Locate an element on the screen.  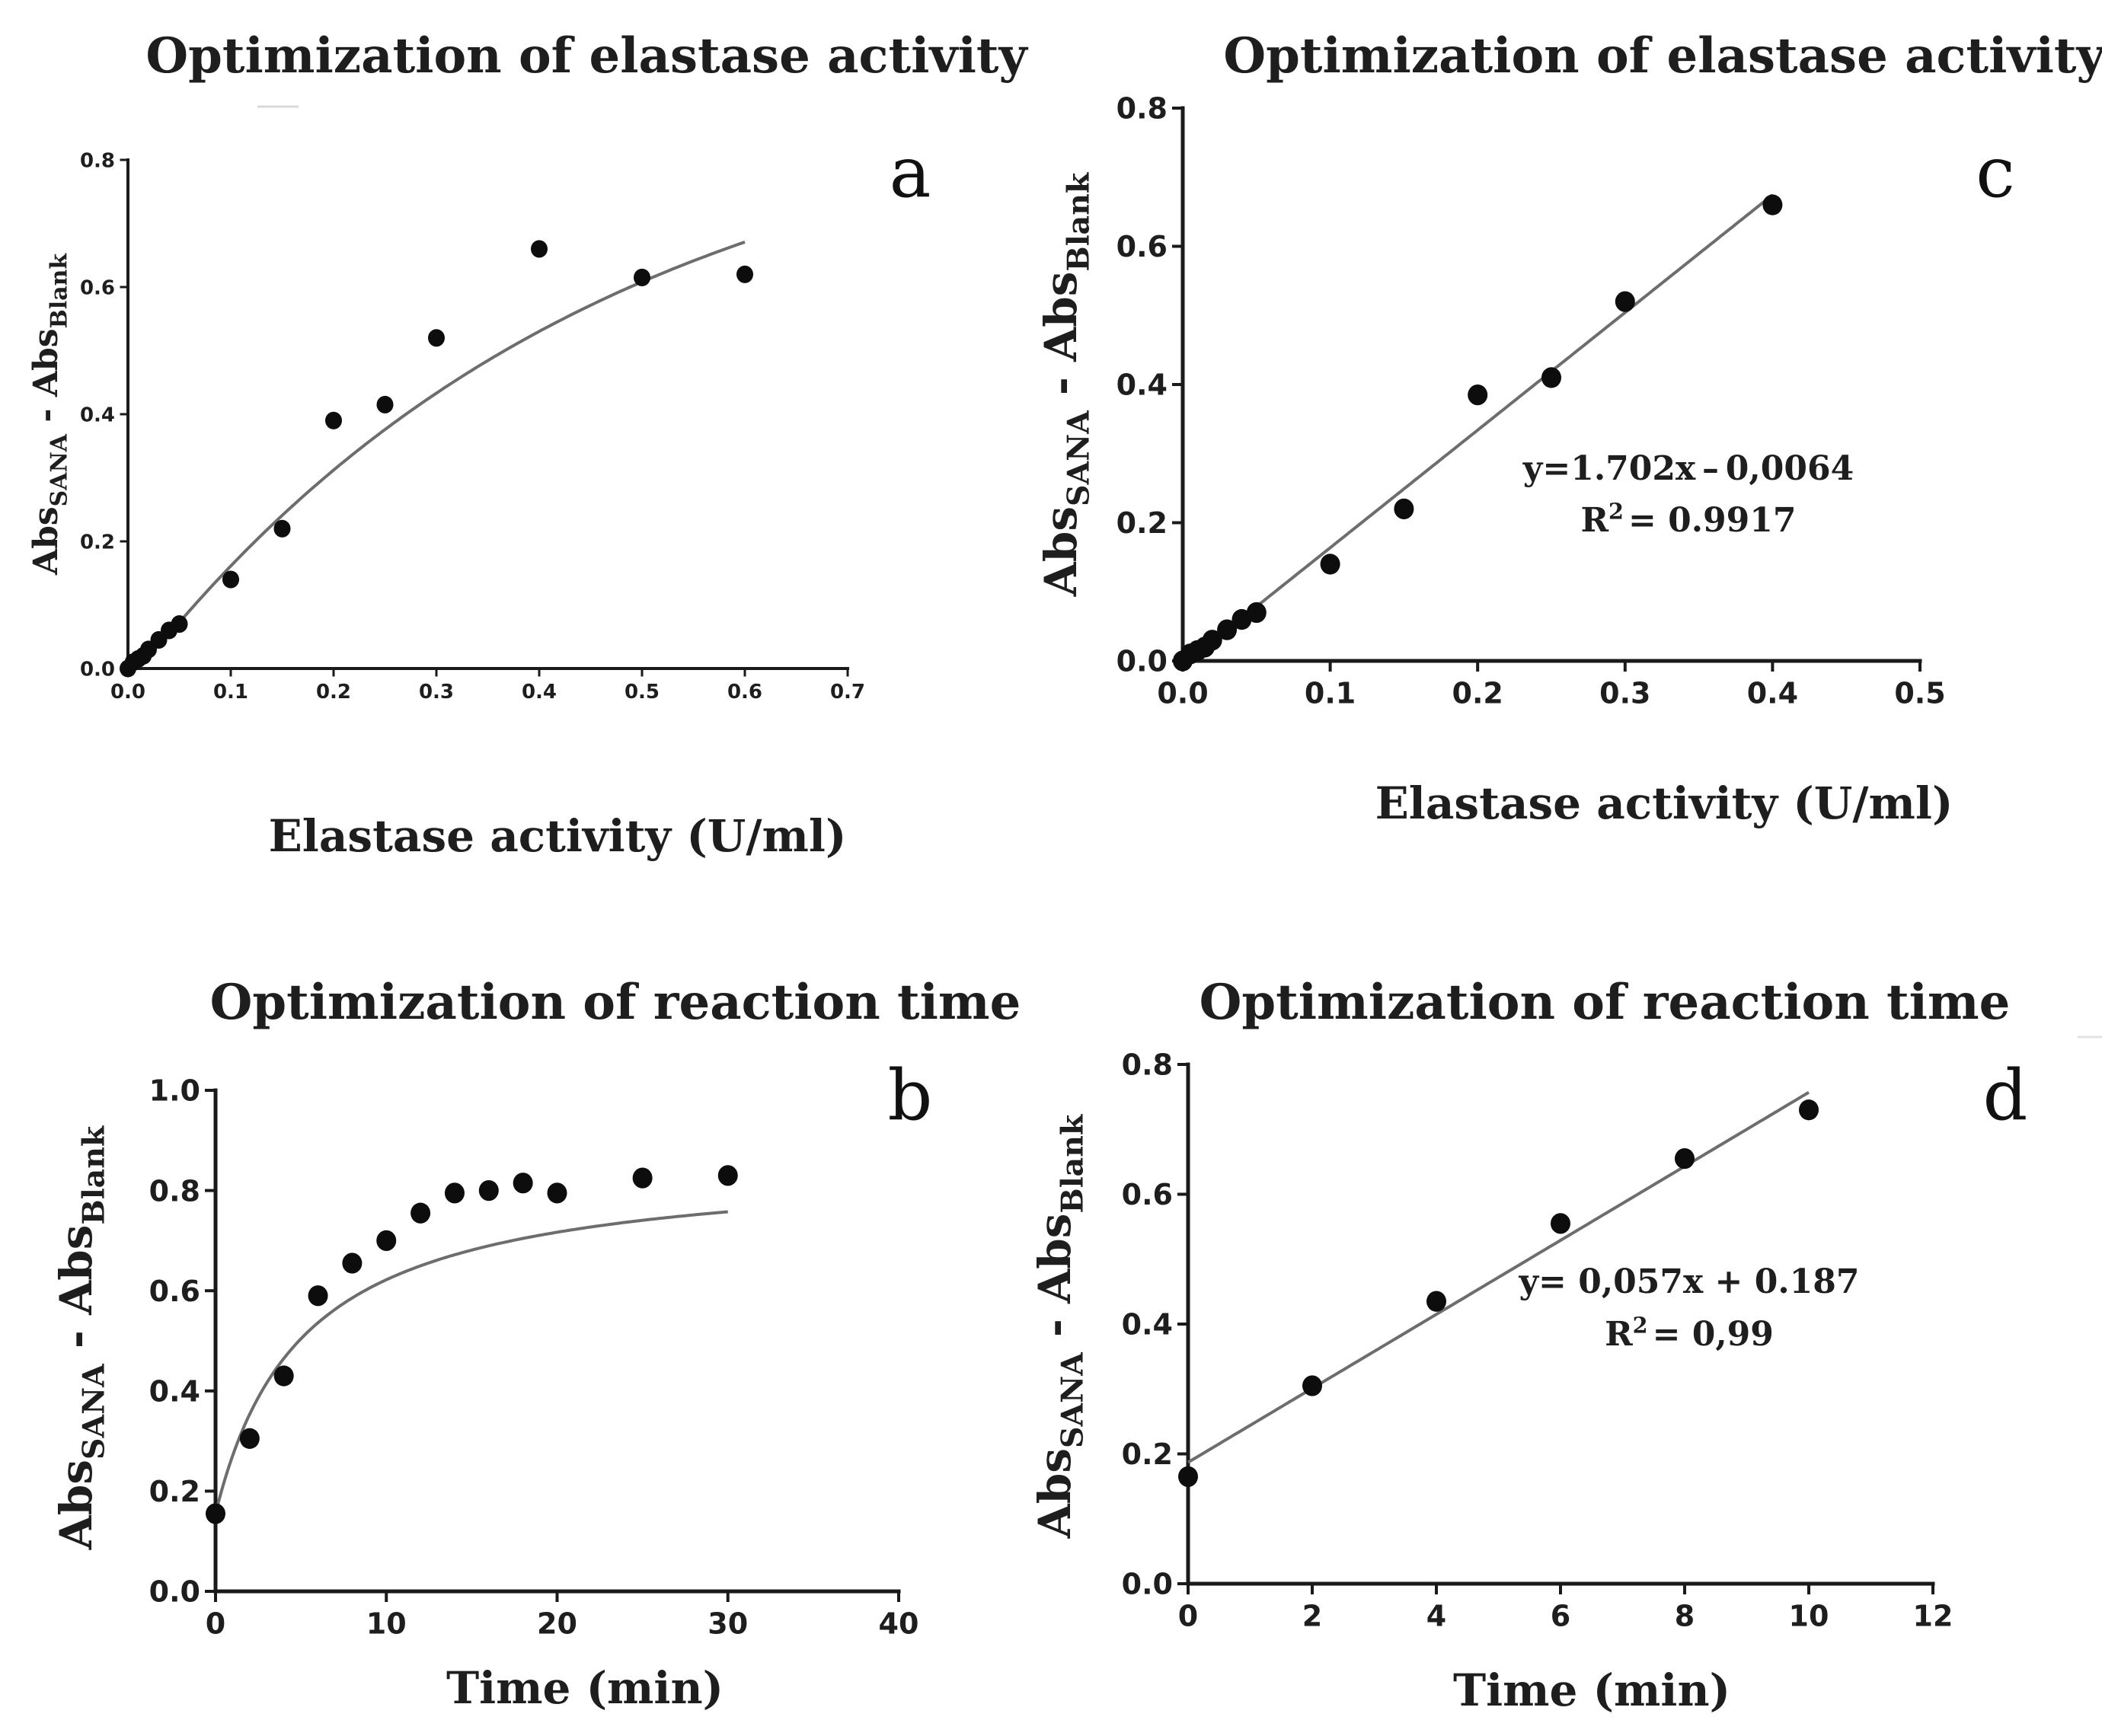
x-tick-label: 0.7 is located at coordinates (847, 692).